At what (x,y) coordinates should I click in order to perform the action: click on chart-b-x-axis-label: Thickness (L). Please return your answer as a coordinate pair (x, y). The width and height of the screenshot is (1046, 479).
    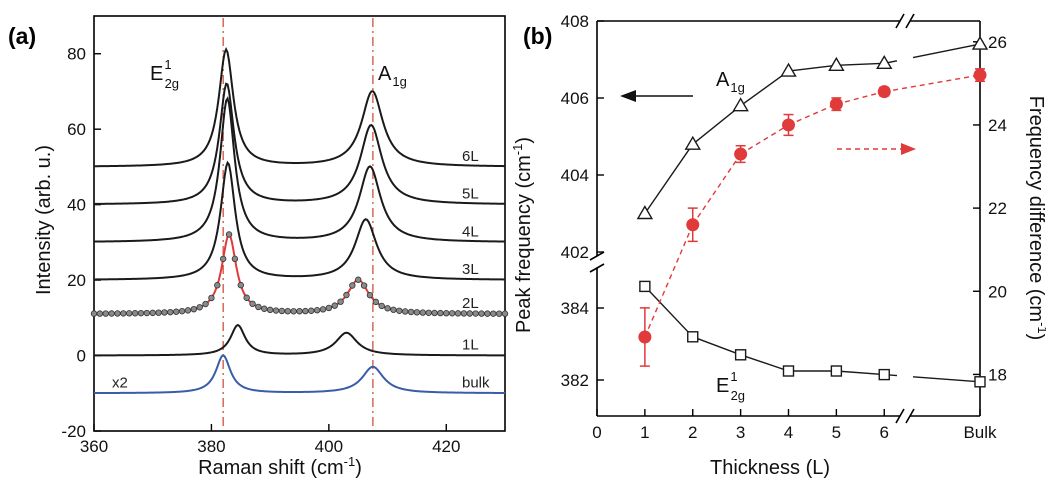
    Looking at the image, I should click on (770, 468).